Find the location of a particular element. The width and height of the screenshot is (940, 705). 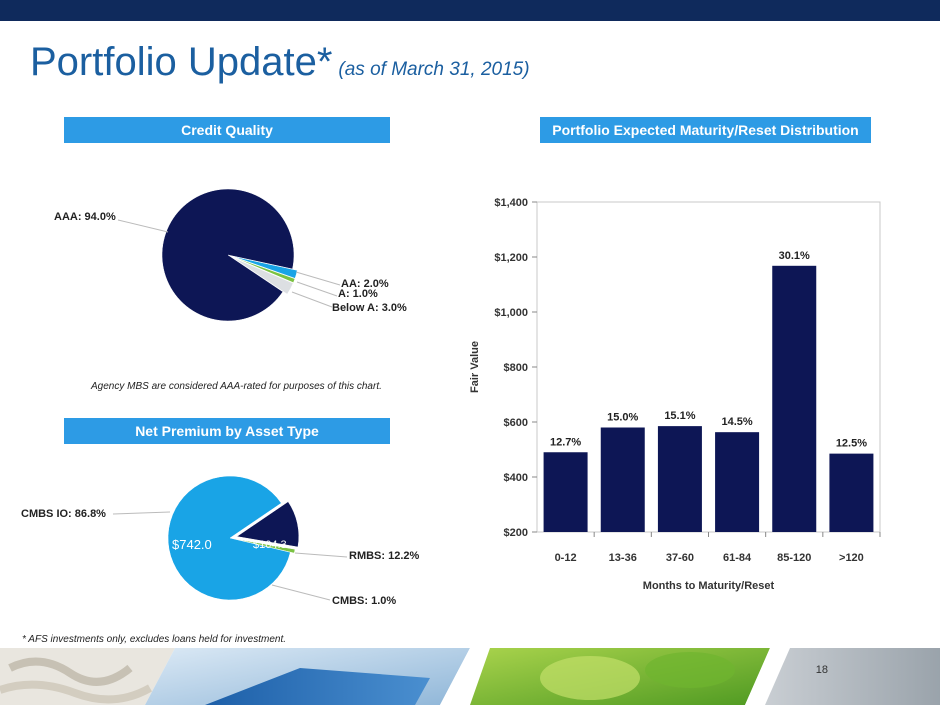

label-below-a: Below A: 3.0% is located at coordinates (369, 308).